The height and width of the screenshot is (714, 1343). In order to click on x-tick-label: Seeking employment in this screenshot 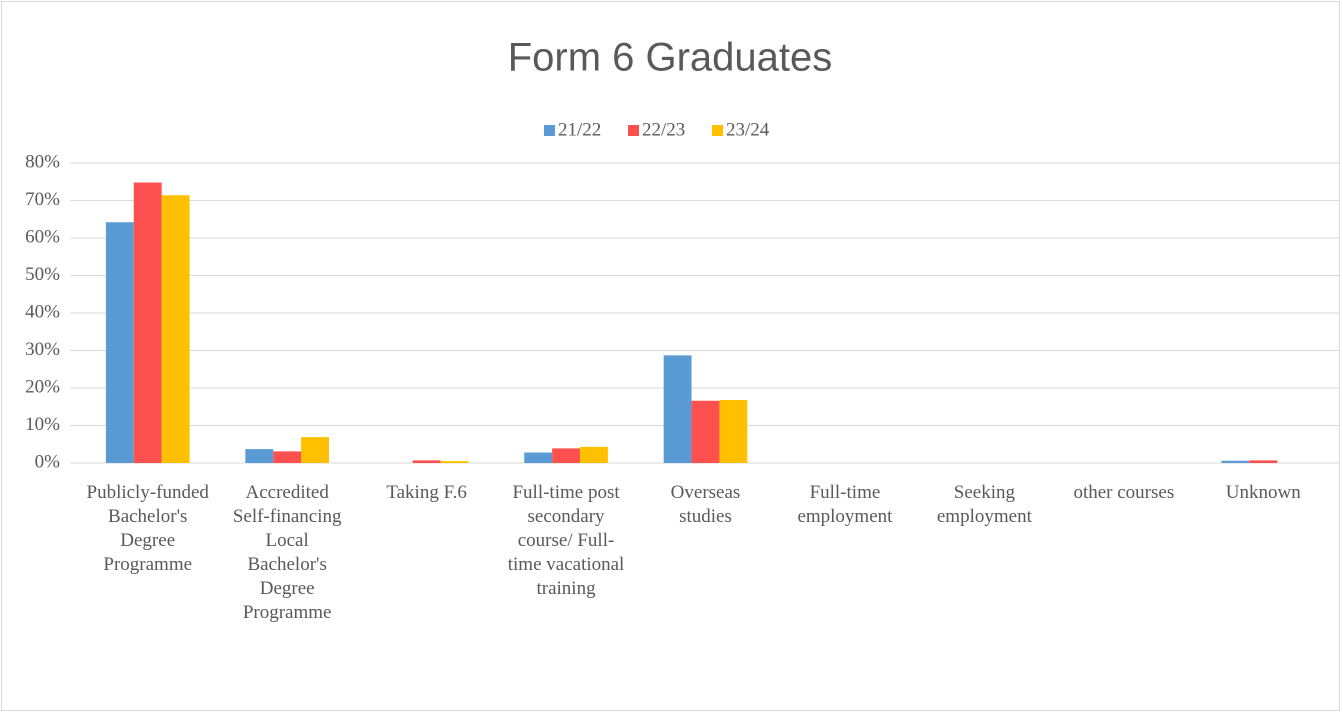, I will do `click(984, 504)`.